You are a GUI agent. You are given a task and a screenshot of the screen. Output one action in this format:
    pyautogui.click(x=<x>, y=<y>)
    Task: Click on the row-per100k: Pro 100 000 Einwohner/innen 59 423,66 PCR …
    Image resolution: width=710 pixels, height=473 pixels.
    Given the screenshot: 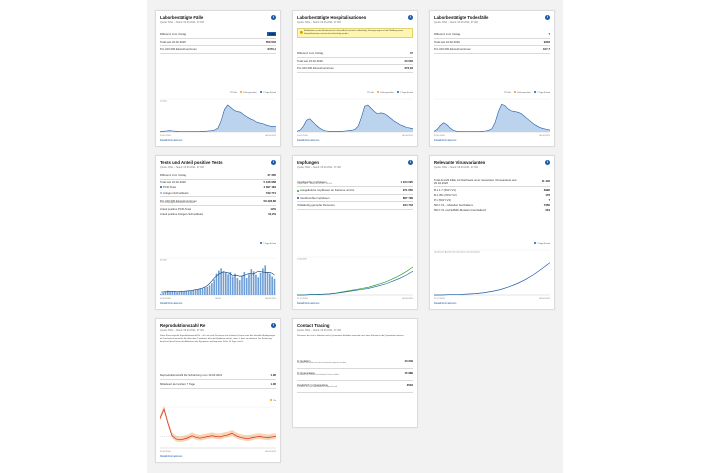 What is the action you would take?
    pyautogui.click(x=218, y=202)
    